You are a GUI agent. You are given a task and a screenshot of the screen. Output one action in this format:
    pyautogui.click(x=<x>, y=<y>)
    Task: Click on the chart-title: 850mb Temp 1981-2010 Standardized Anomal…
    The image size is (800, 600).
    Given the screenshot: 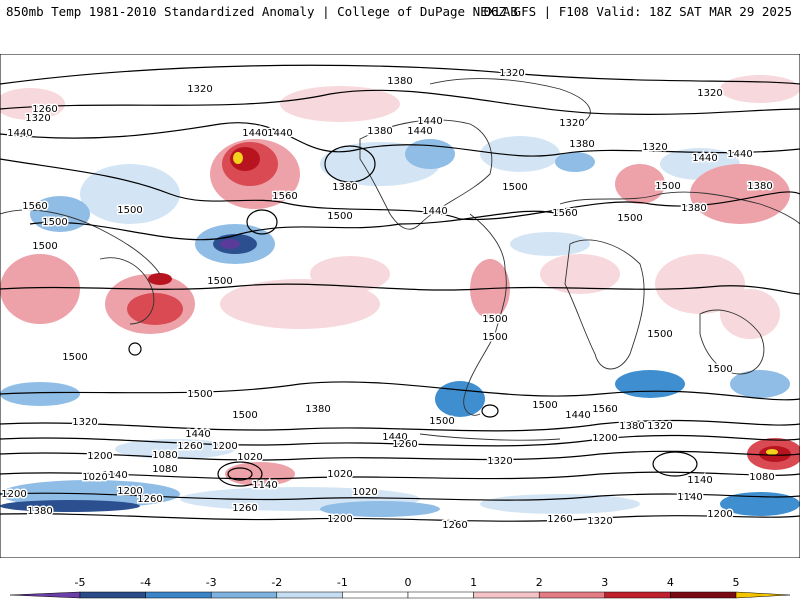 What is the action you would take?
    pyautogui.click(x=262, y=11)
    